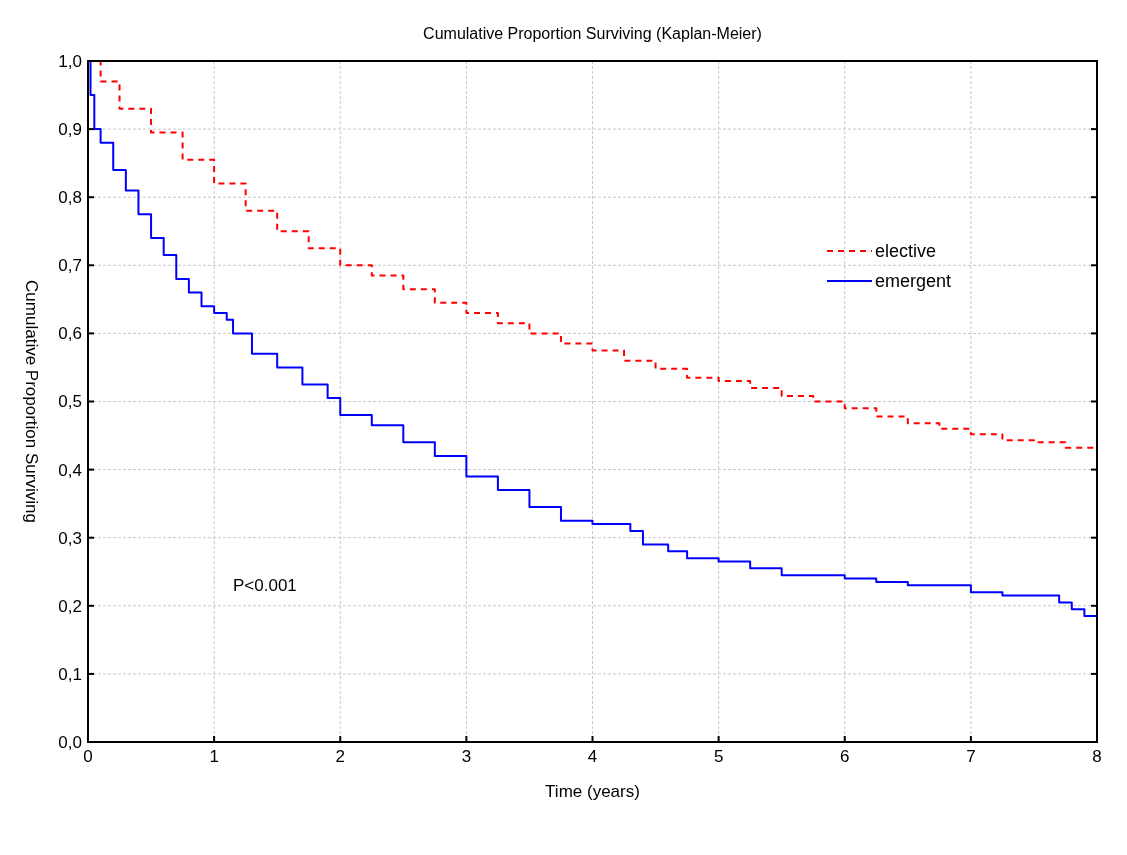  Describe the element at coordinates (971, 756) in the screenshot. I see `x-tick-label: 7` at that location.